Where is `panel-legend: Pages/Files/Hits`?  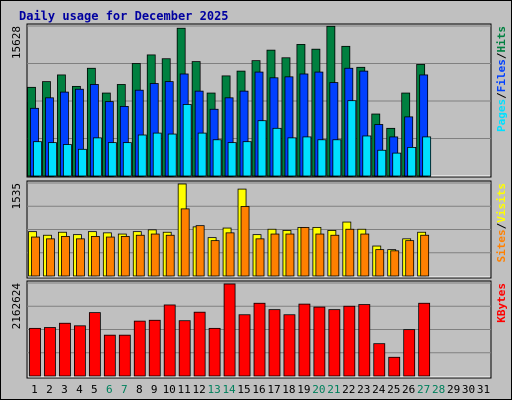 panel-legend: Pages/Files/Hits is located at coordinates (501, 79).